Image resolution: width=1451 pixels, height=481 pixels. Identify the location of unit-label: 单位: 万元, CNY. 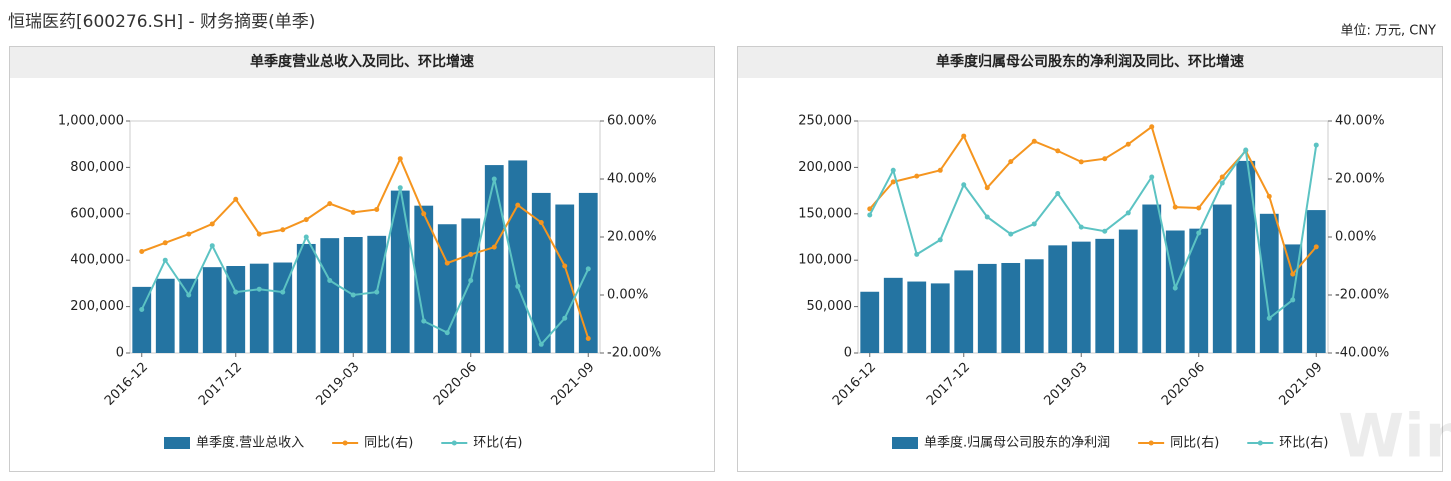
(1388, 31).